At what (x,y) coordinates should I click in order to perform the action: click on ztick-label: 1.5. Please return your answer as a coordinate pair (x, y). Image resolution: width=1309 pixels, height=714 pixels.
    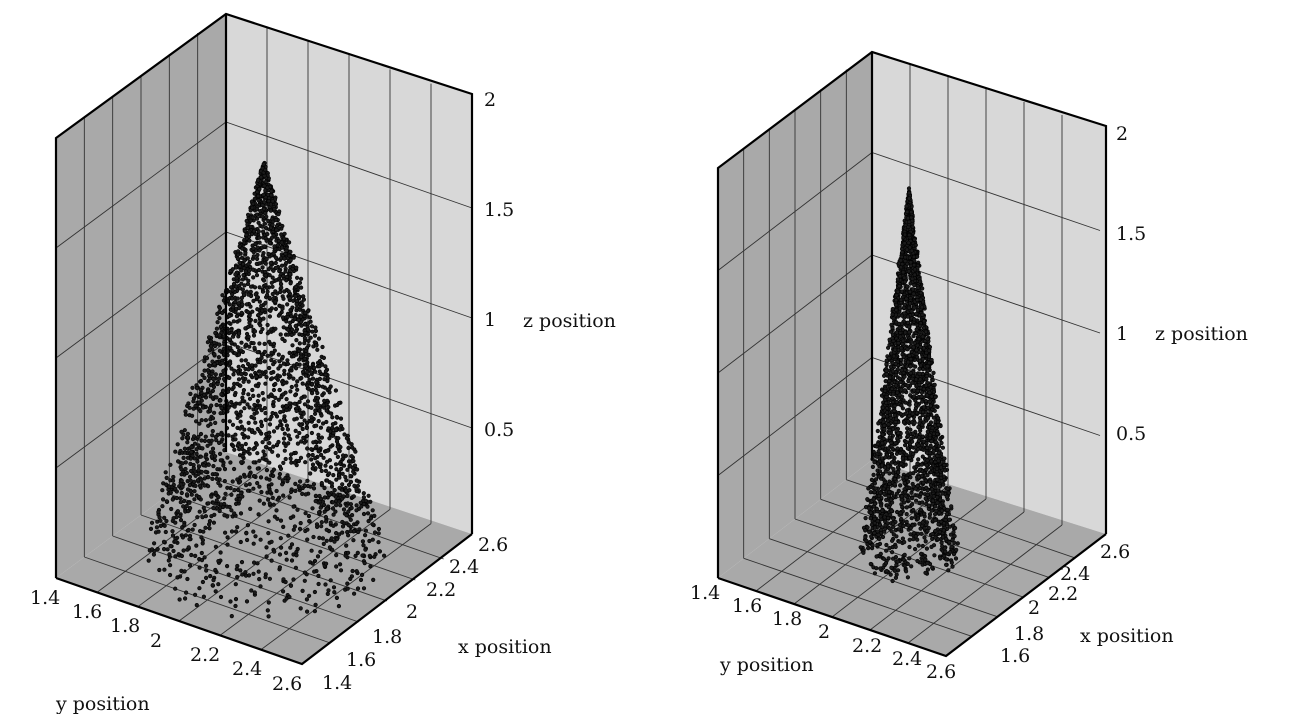
    Looking at the image, I should click on (499, 210).